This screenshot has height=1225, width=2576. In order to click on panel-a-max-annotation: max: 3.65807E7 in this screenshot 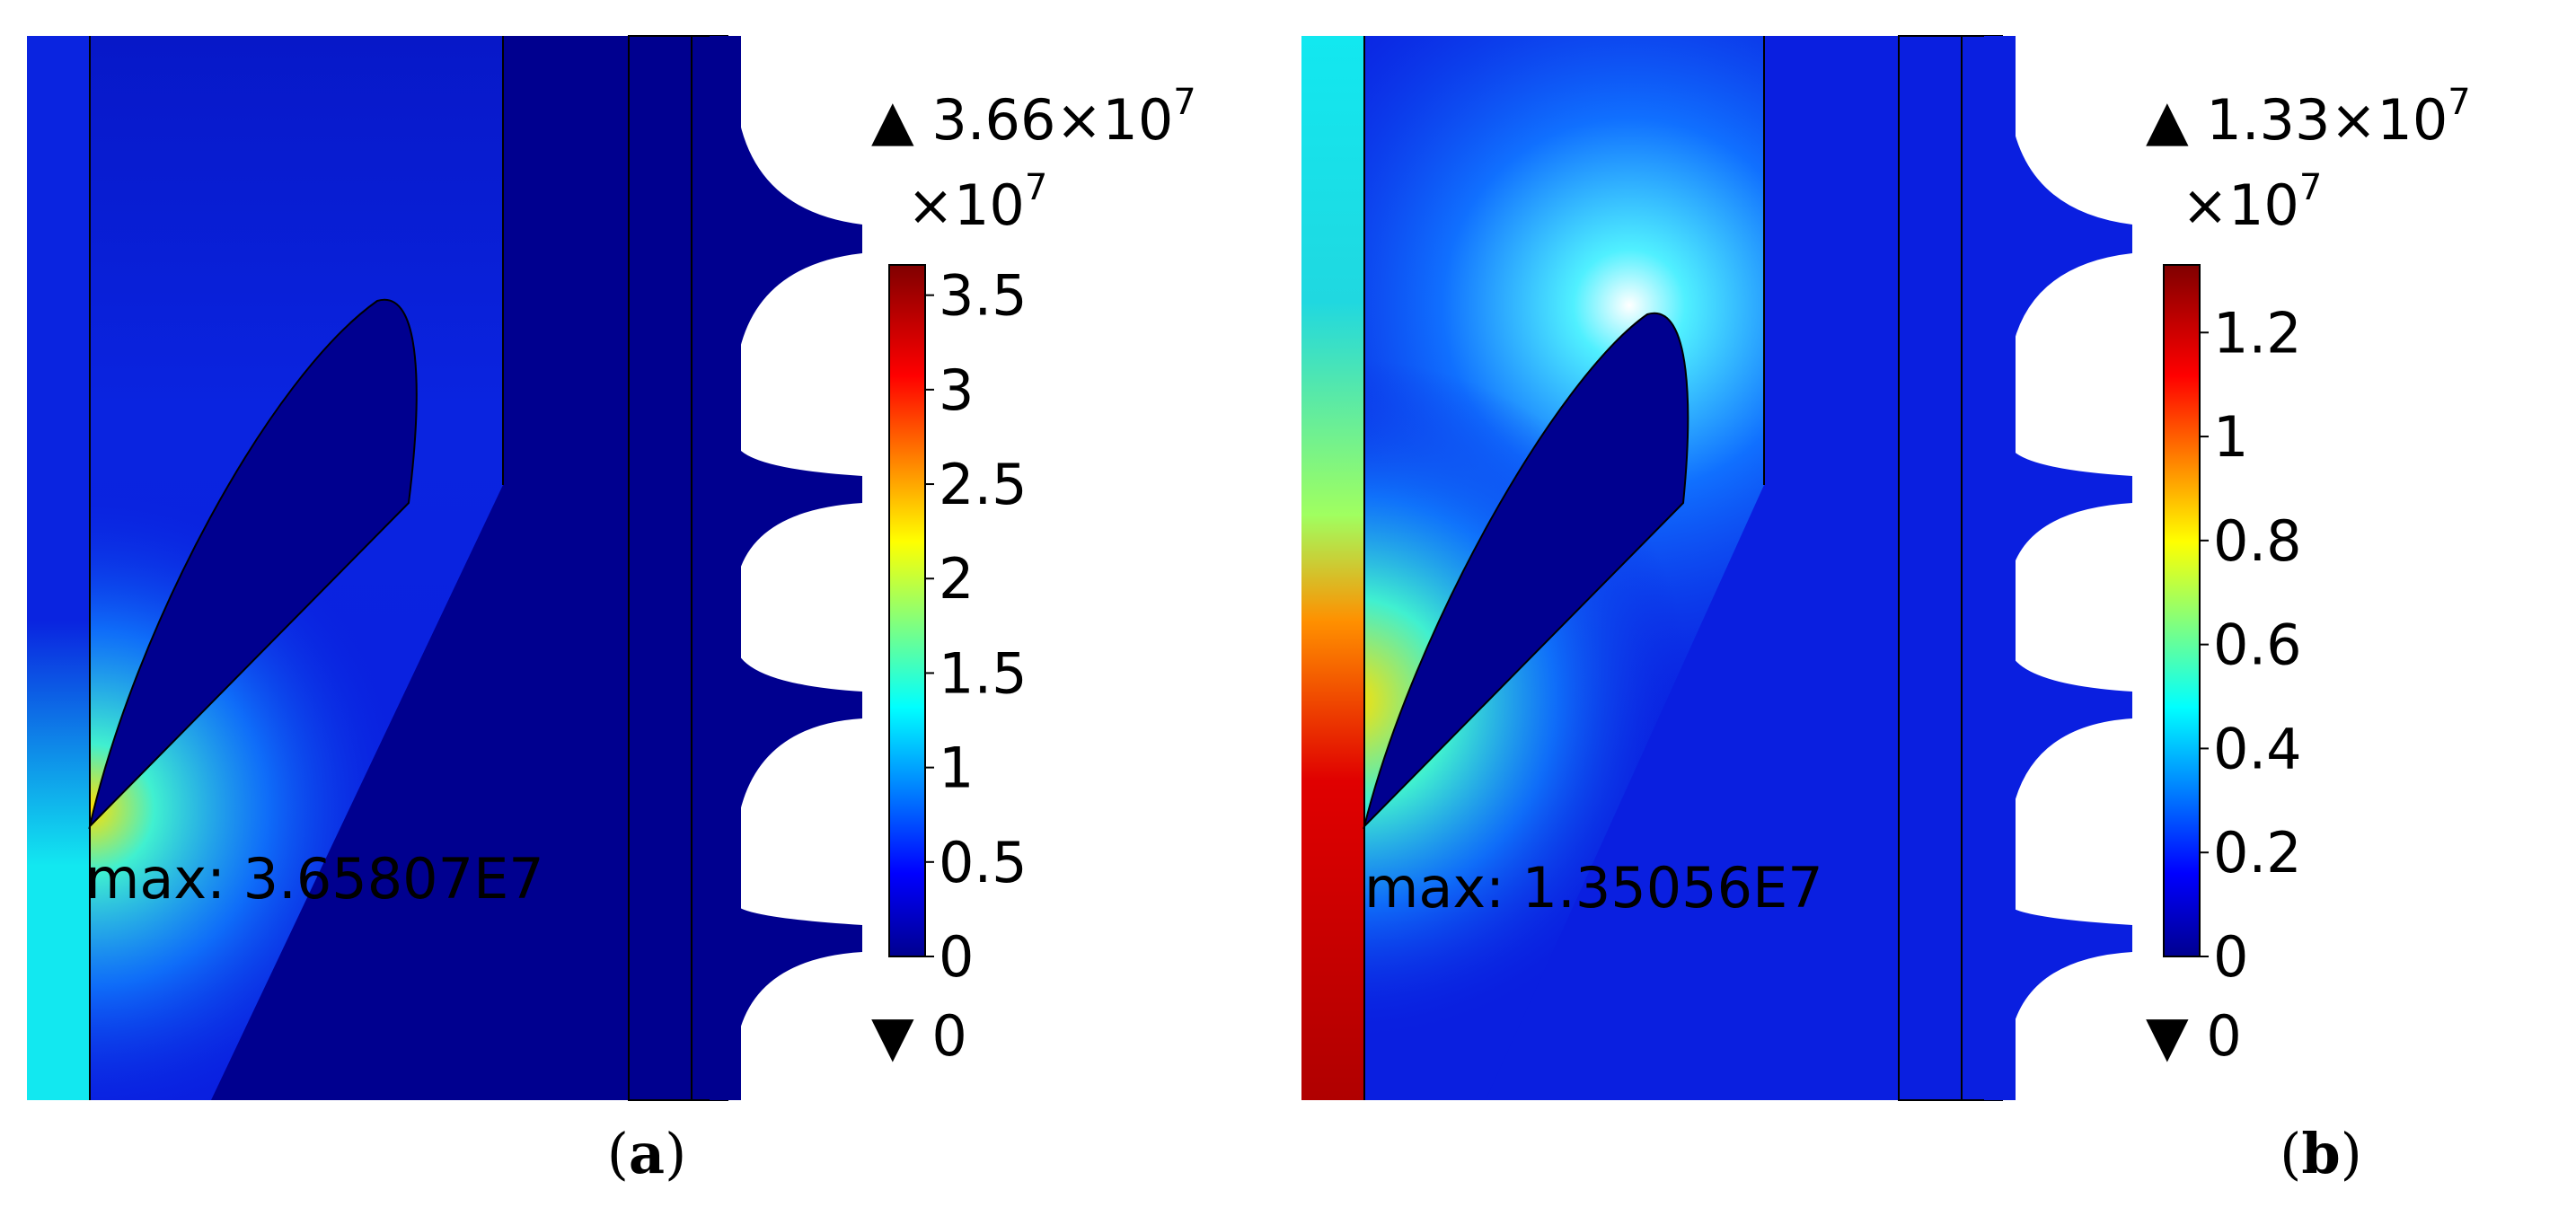, I will do `click(314, 879)`.